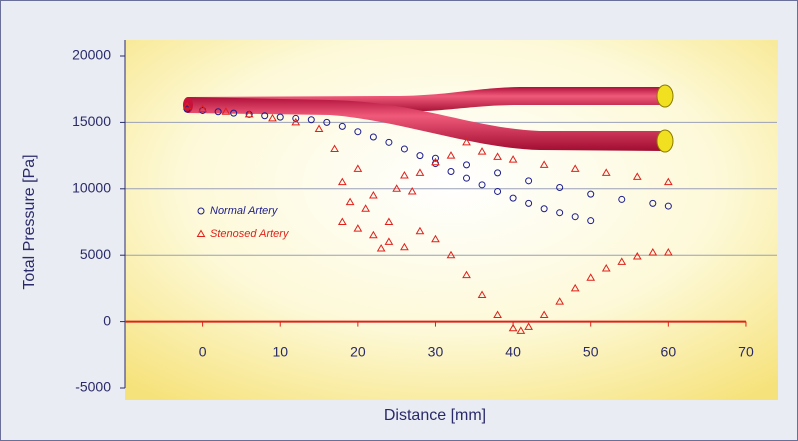 Image resolution: width=798 pixels, height=441 pixels. Describe the element at coordinates (669, 351) in the screenshot. I see `x-tick-label: 60` at that location.